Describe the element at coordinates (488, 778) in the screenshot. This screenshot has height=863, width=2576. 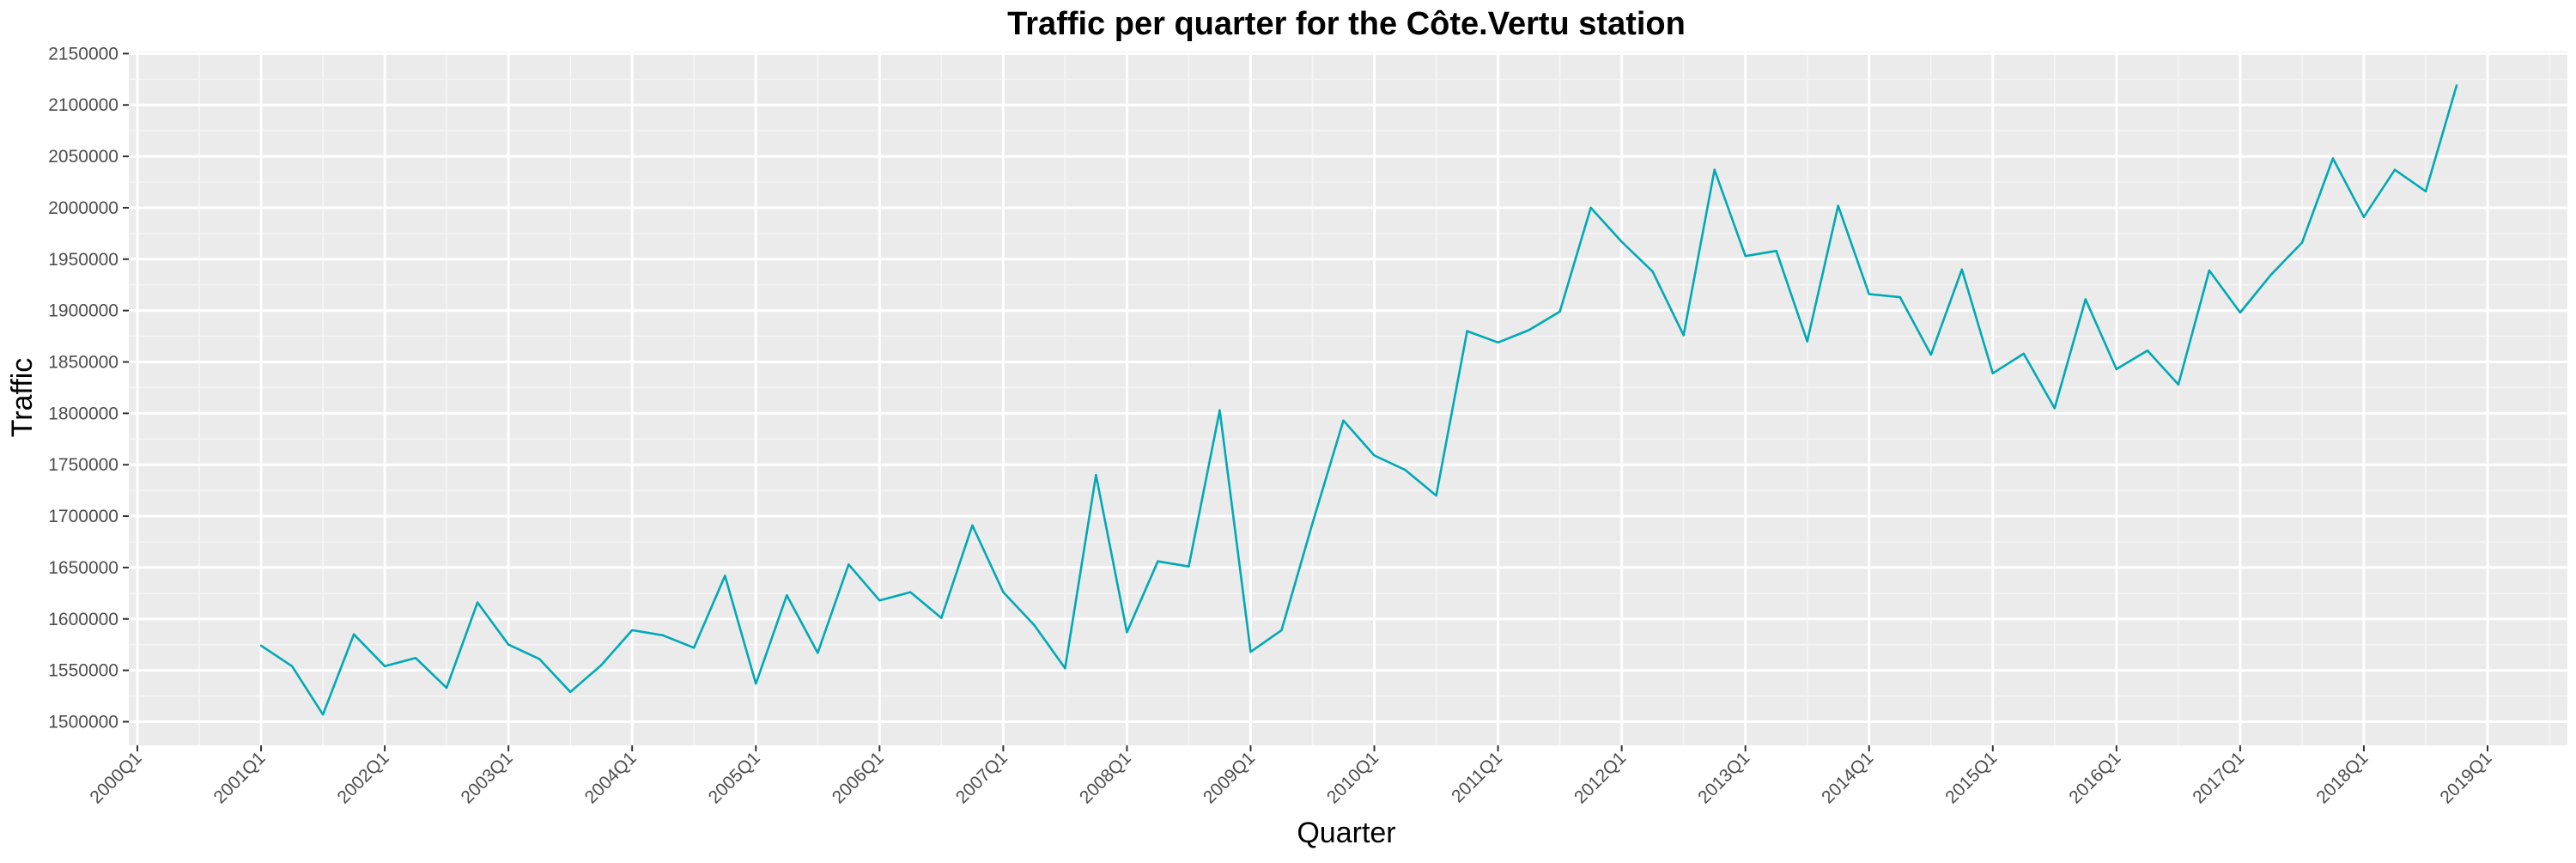
I see `x-tick-label: 2003Q1` at that location.